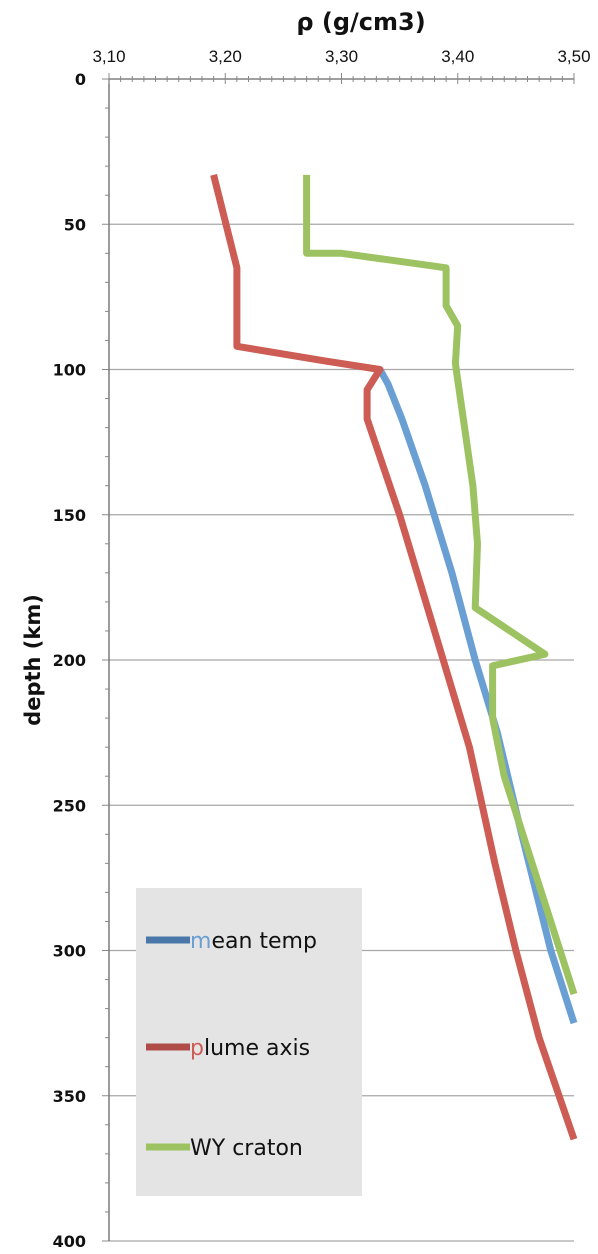 The height and width of the screenshot is (1254, 598). Describe the element at coordinates (80, 79) in the screenshot. I see `y-tick-label: 0` at that location.